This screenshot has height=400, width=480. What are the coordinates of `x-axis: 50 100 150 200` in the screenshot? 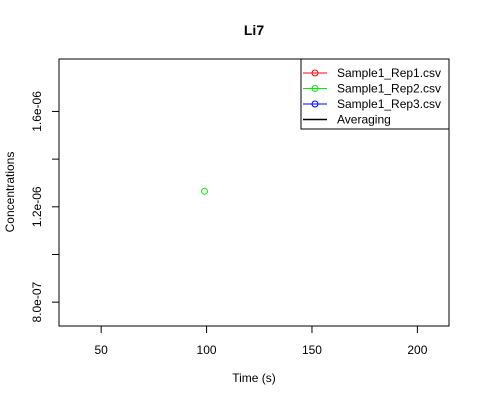 It's located at (261, 341).